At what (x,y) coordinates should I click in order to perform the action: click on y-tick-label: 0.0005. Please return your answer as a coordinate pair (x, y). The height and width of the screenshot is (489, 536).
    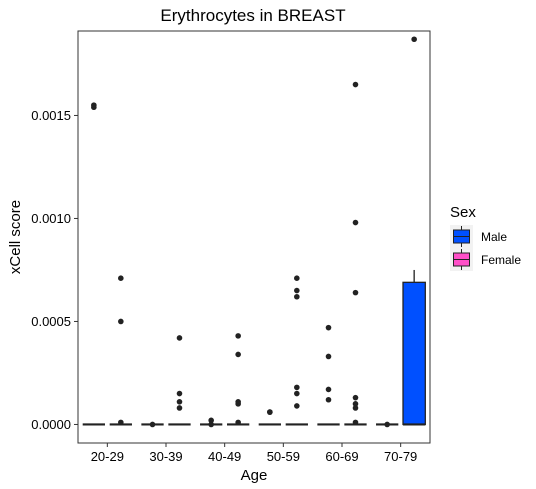
    Looking at the image, I should click on (51, 321).